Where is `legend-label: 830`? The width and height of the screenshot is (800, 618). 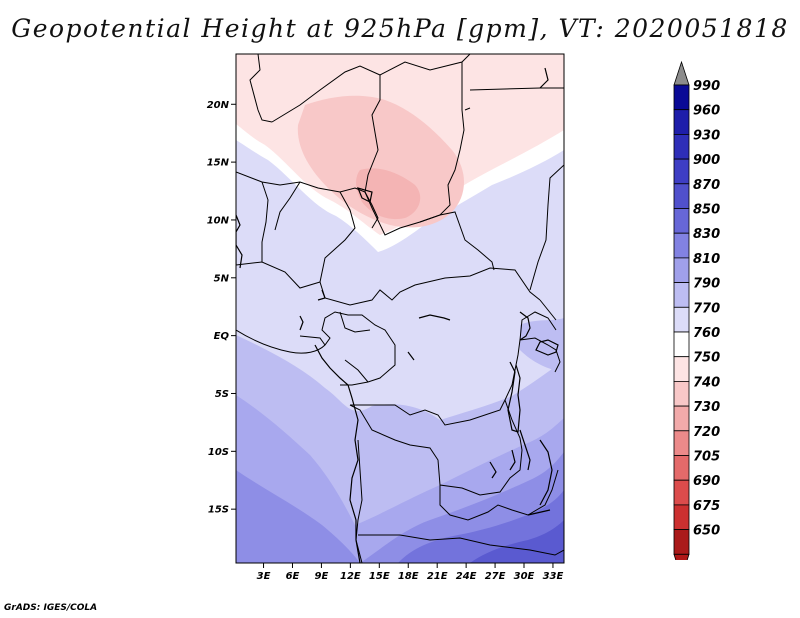
legend-label: 830 is located at coordinates (706, 234).